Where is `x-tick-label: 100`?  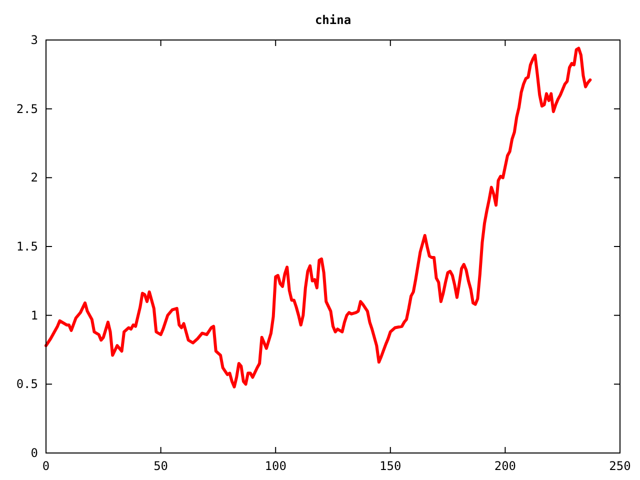 x-tick-label: 100 is located at coordinates (275, 466).